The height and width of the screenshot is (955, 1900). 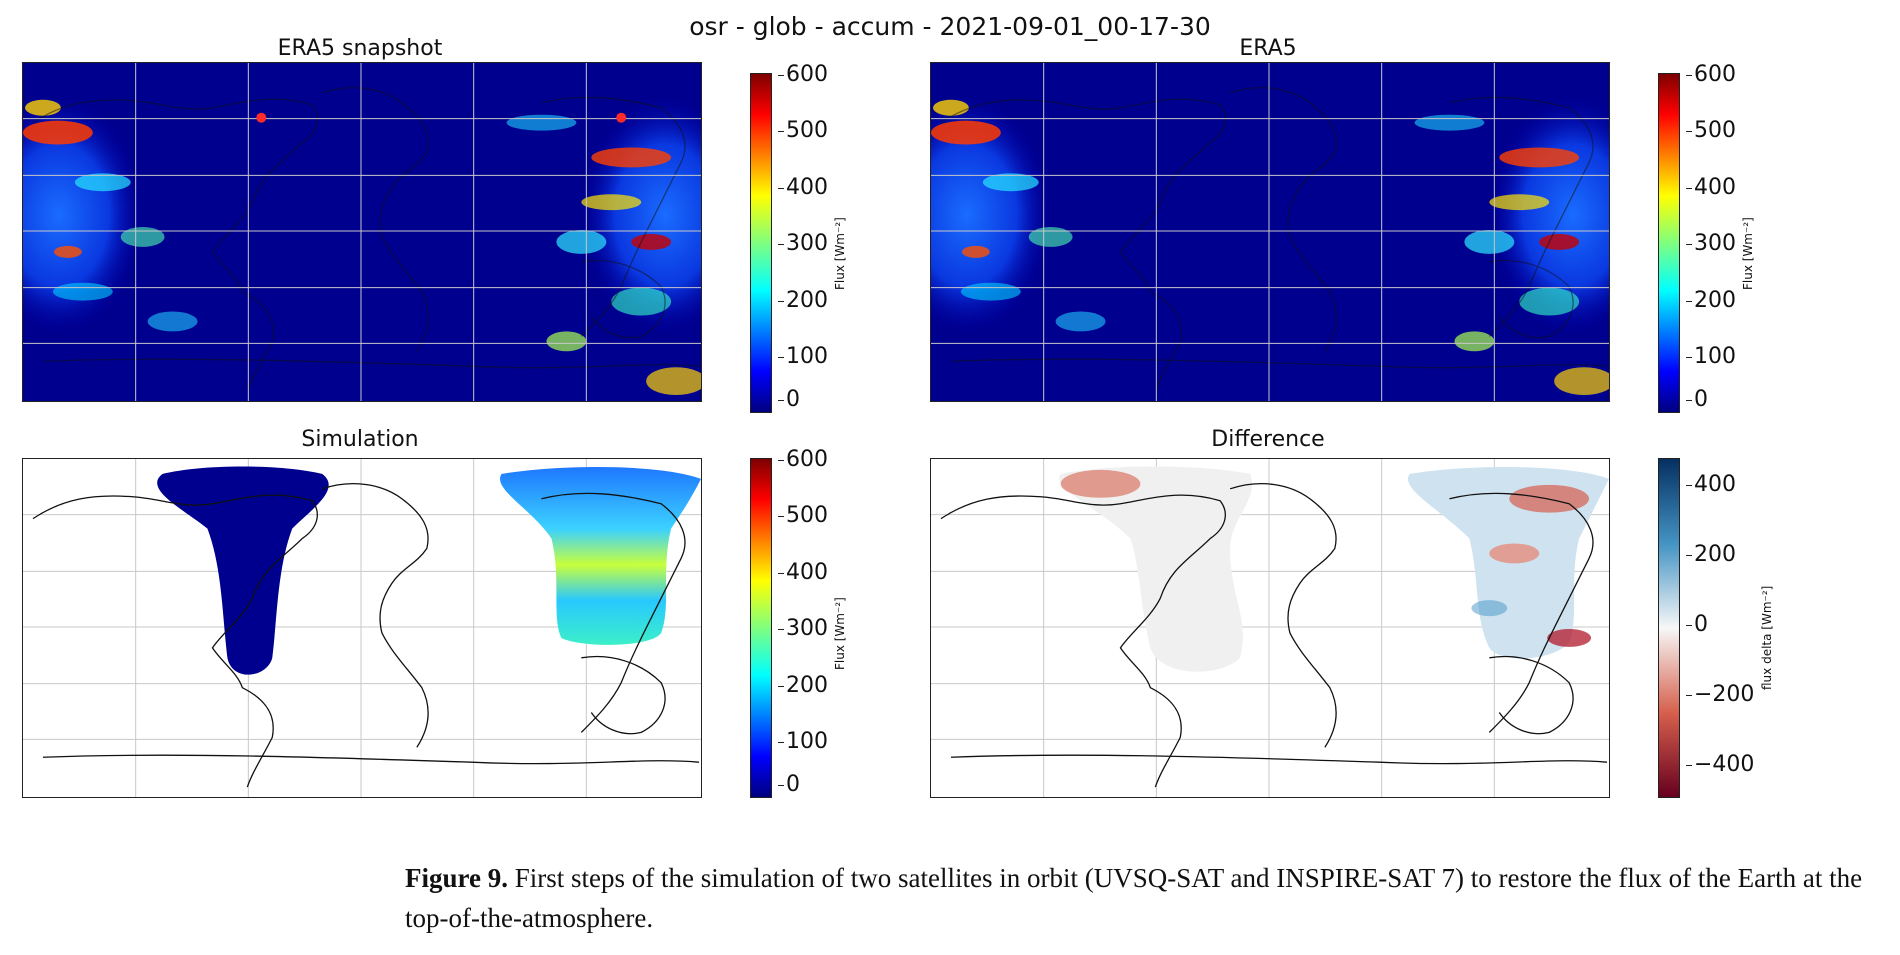 I want to click on map-difference, so click(x=1270, y=628).